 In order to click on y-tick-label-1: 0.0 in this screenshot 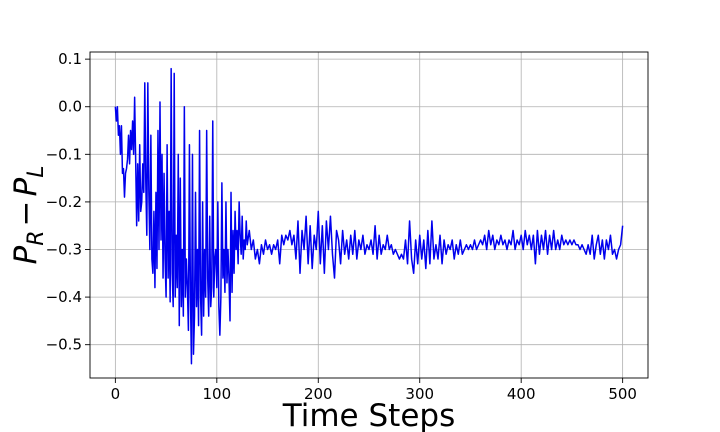, I will do `click(70, 107)`.